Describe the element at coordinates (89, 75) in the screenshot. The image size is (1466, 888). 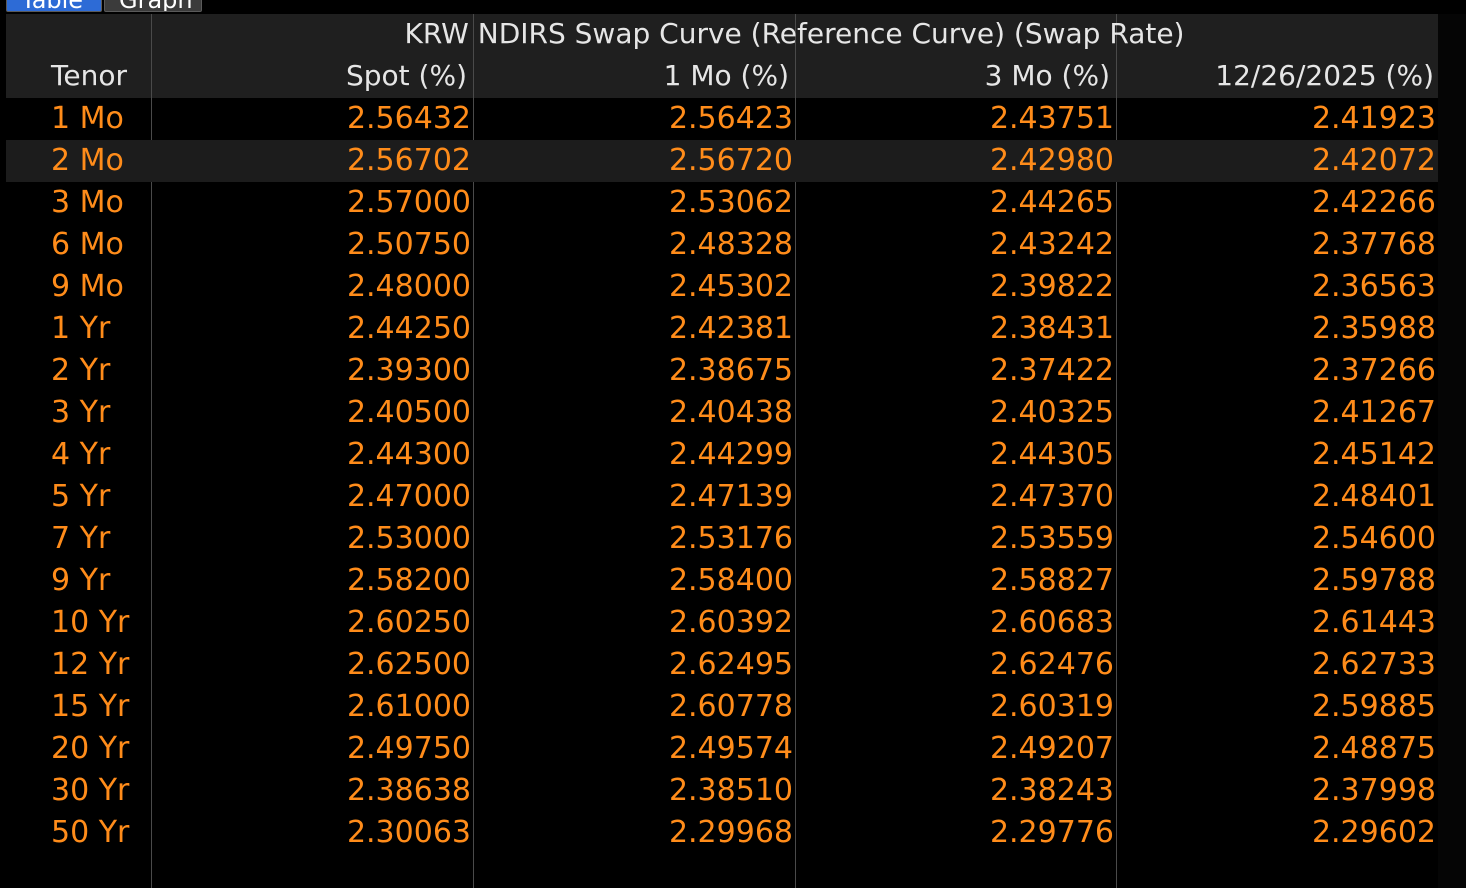
I see `column-header-tenor: Tenor` at that location.